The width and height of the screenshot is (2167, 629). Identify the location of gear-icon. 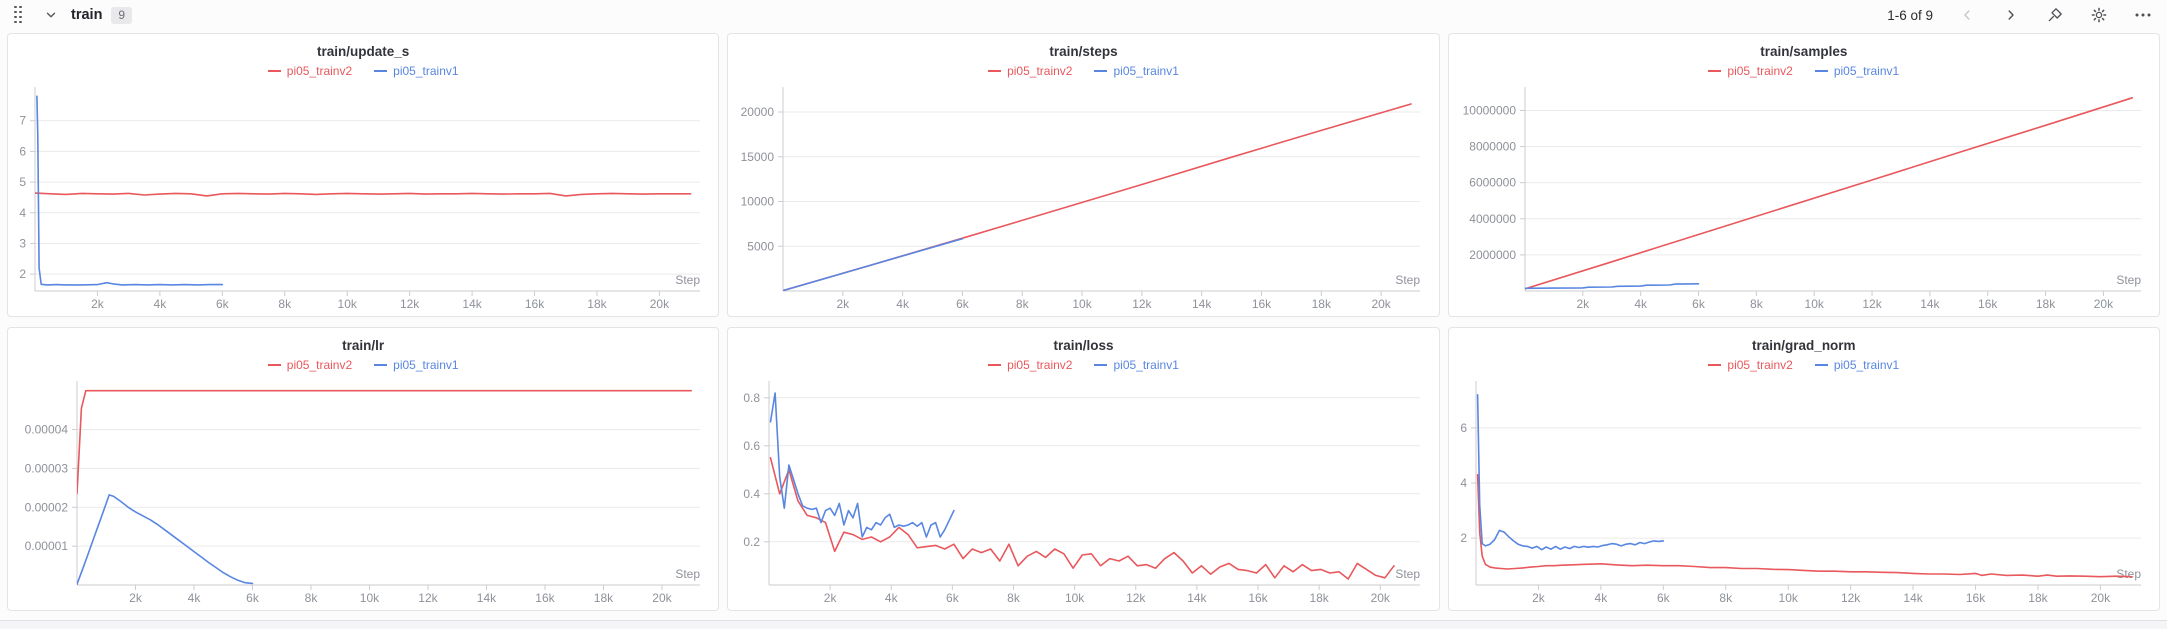
(2099, 15).